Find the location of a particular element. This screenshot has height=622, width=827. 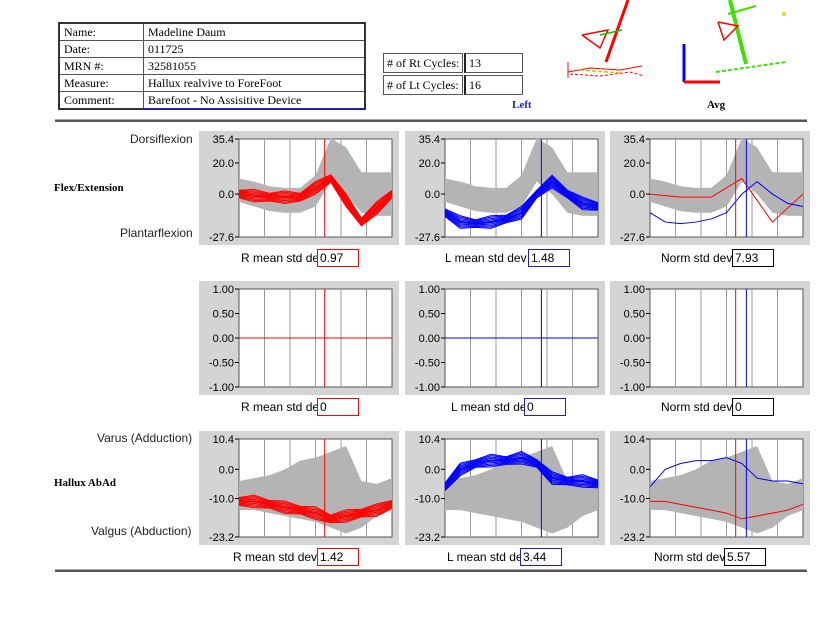

lt-cycles-field: 16 is located at coordinates (493, 85).